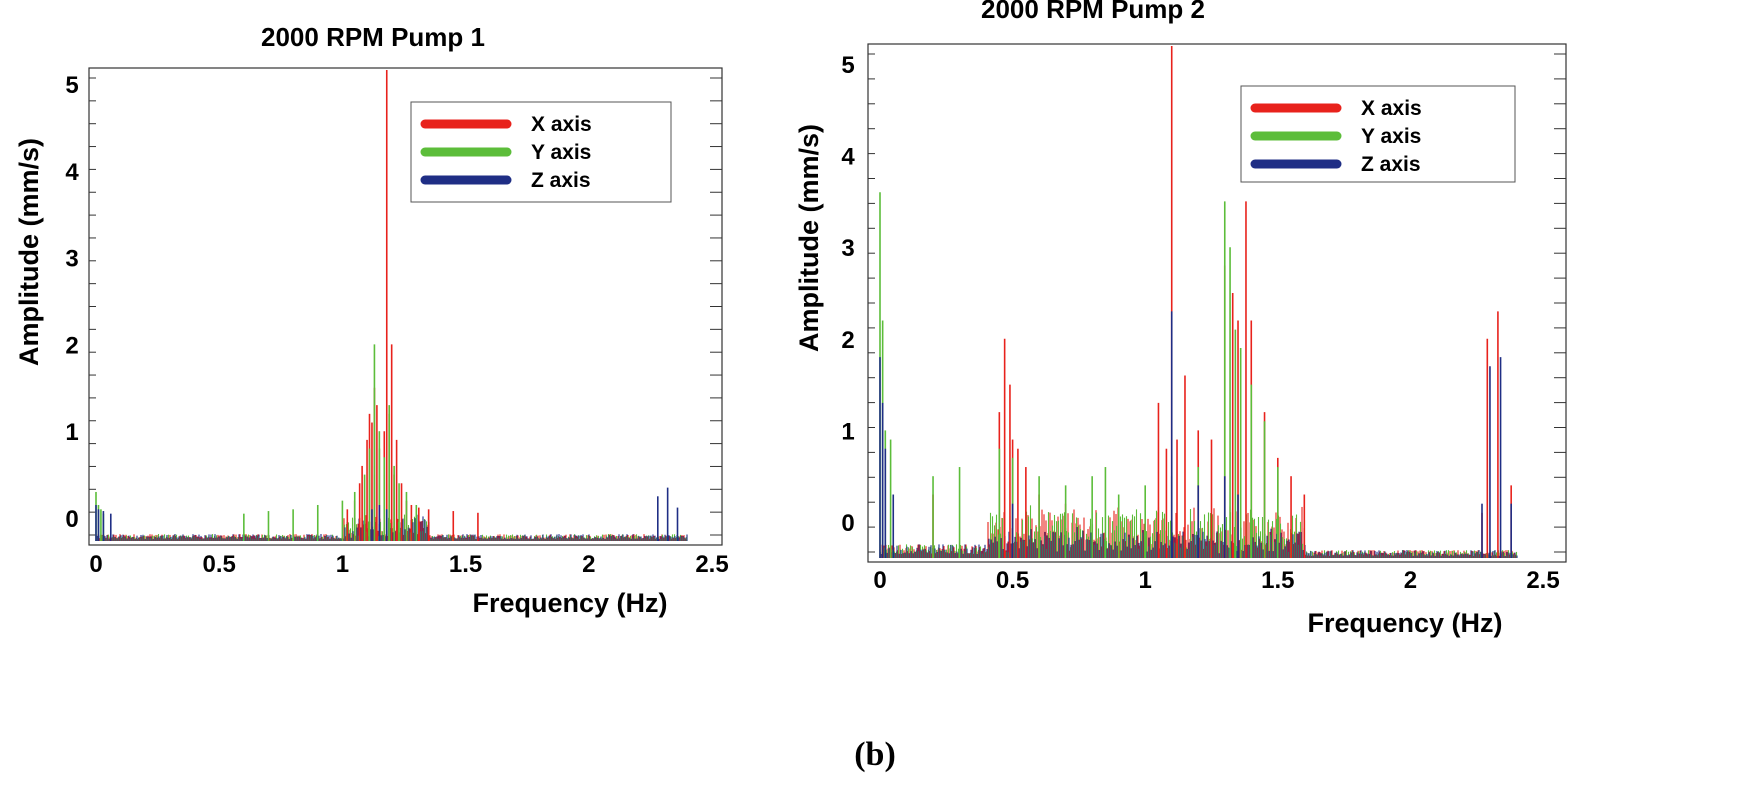 This screenshot has height=796, width=1750. I want to click on chart-title: 2000 RPM Pump 1, so click(373, 37).